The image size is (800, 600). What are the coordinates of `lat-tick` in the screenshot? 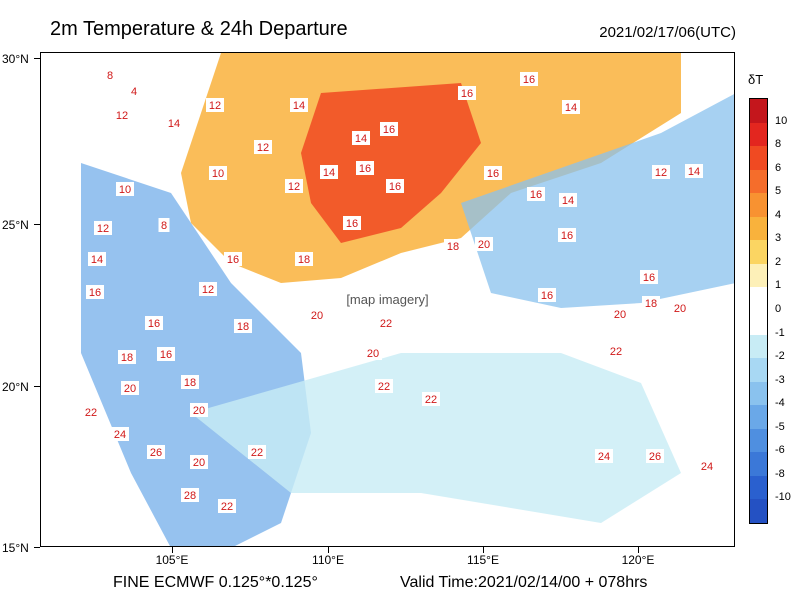 It's located at (37, 58).